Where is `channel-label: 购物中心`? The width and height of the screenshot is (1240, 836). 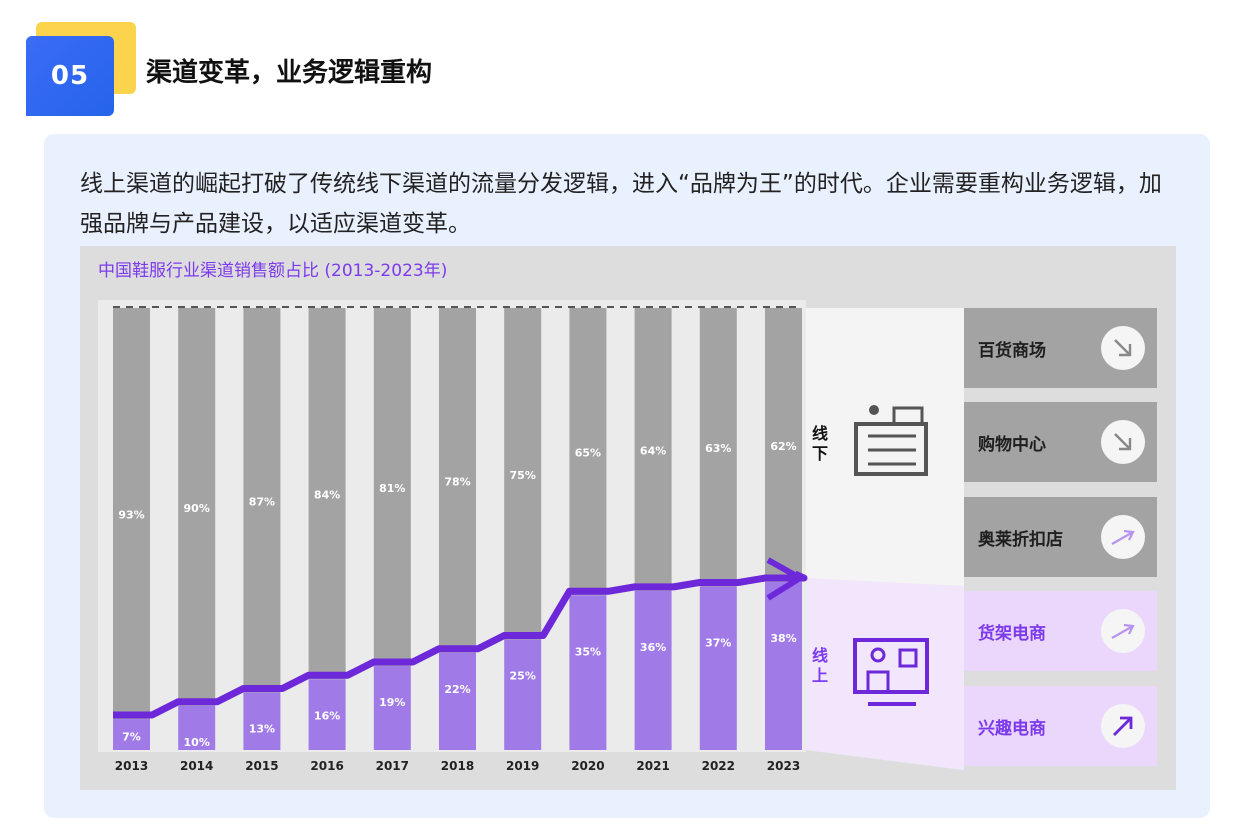
channel-label: 购物中心 is located at coordinates (1012, 444).